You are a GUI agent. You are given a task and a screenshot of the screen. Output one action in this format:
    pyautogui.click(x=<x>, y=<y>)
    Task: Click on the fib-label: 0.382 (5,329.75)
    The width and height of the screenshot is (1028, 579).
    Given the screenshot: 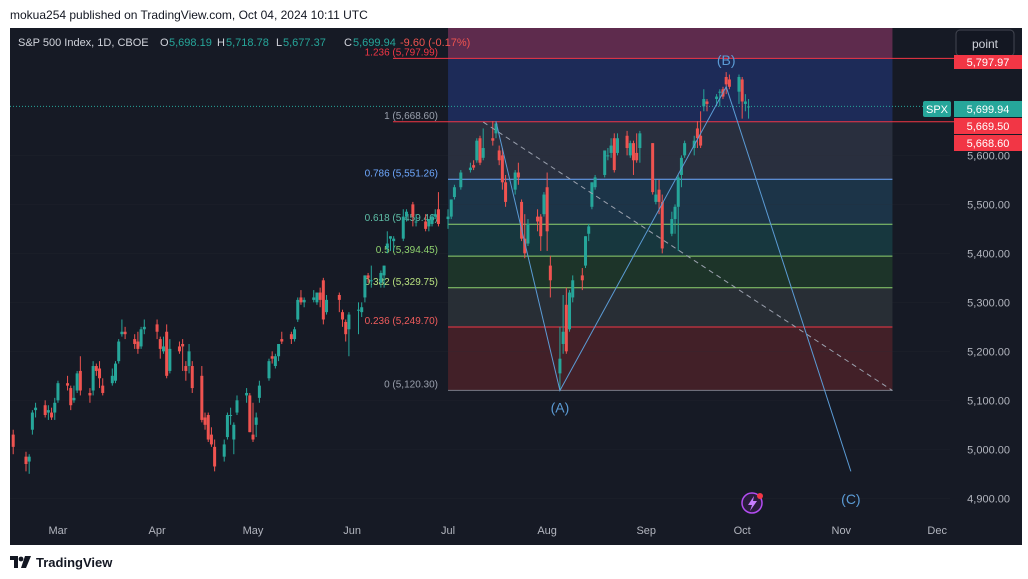 What is the action you would take?
    pyautogui.click(x=401, y=282)
    